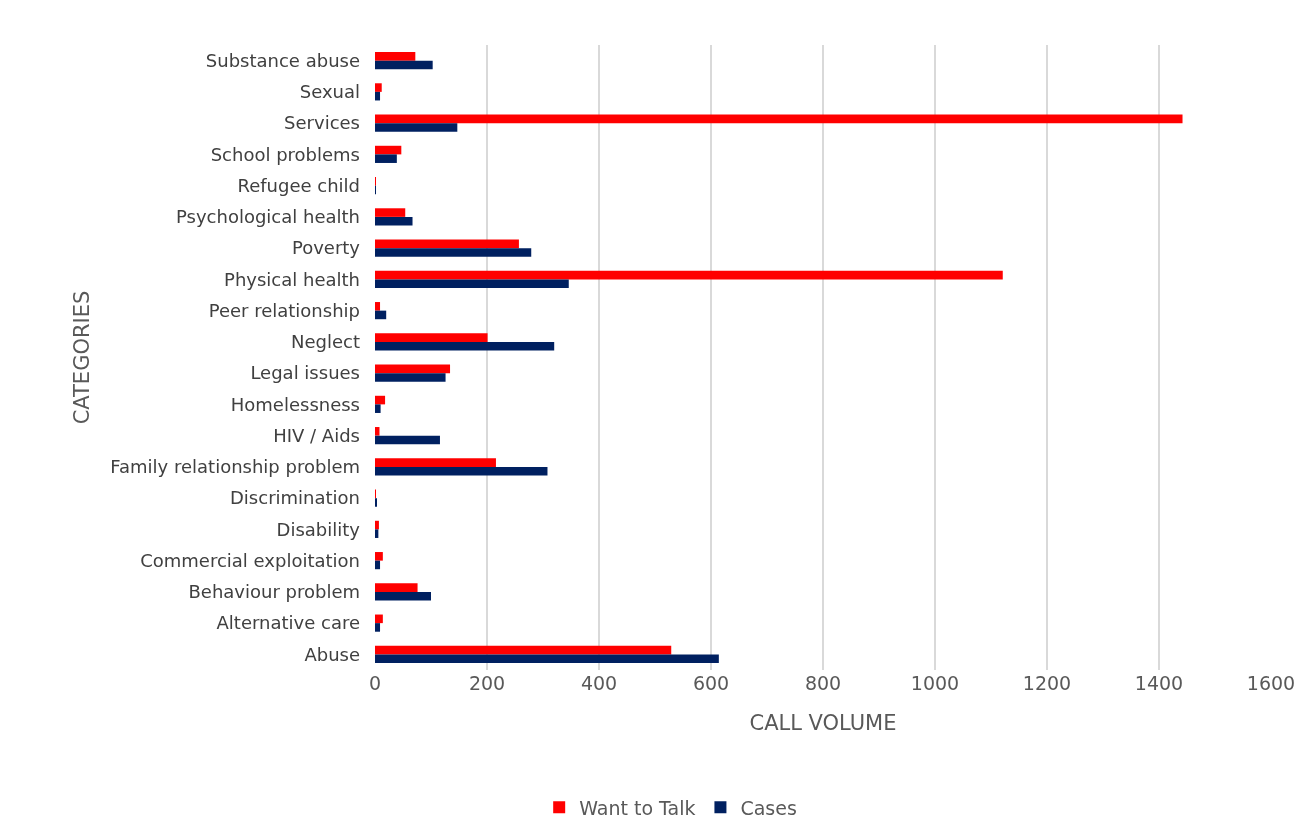 Image resolution: width=1316 pixels, height=839 pixels. Describe the element at coordinates (823, 683) in the screenshot. I see `x-tick-label: 800` at that location.